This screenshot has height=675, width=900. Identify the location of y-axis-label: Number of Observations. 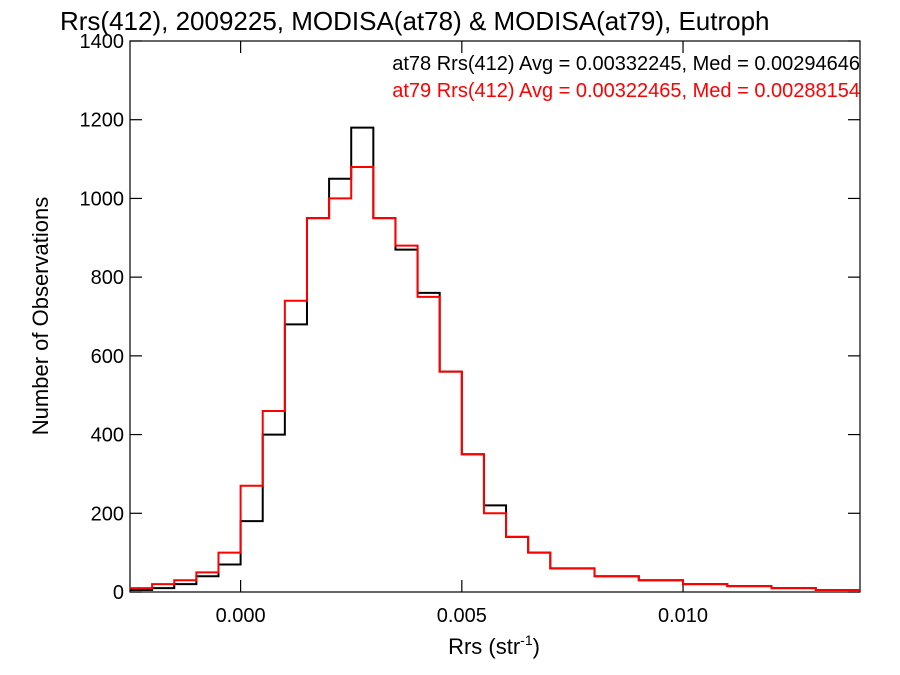
(40, 316).